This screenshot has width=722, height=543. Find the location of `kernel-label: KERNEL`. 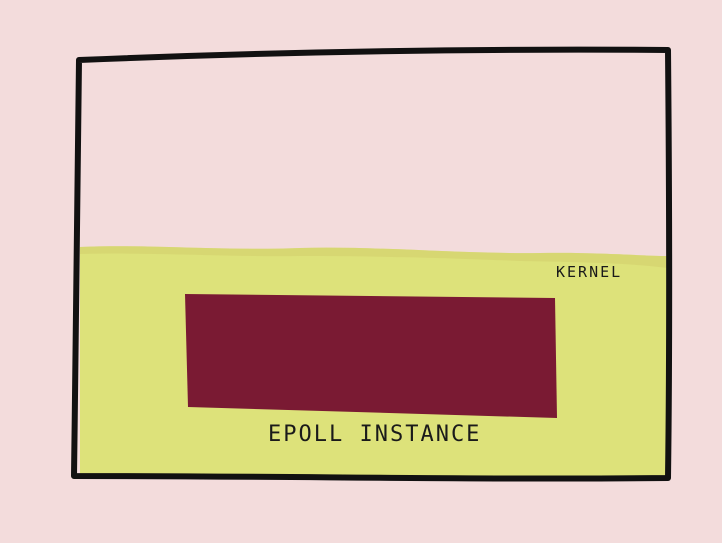

kernel-label: KERNEL is located at coordinates (589, 272).